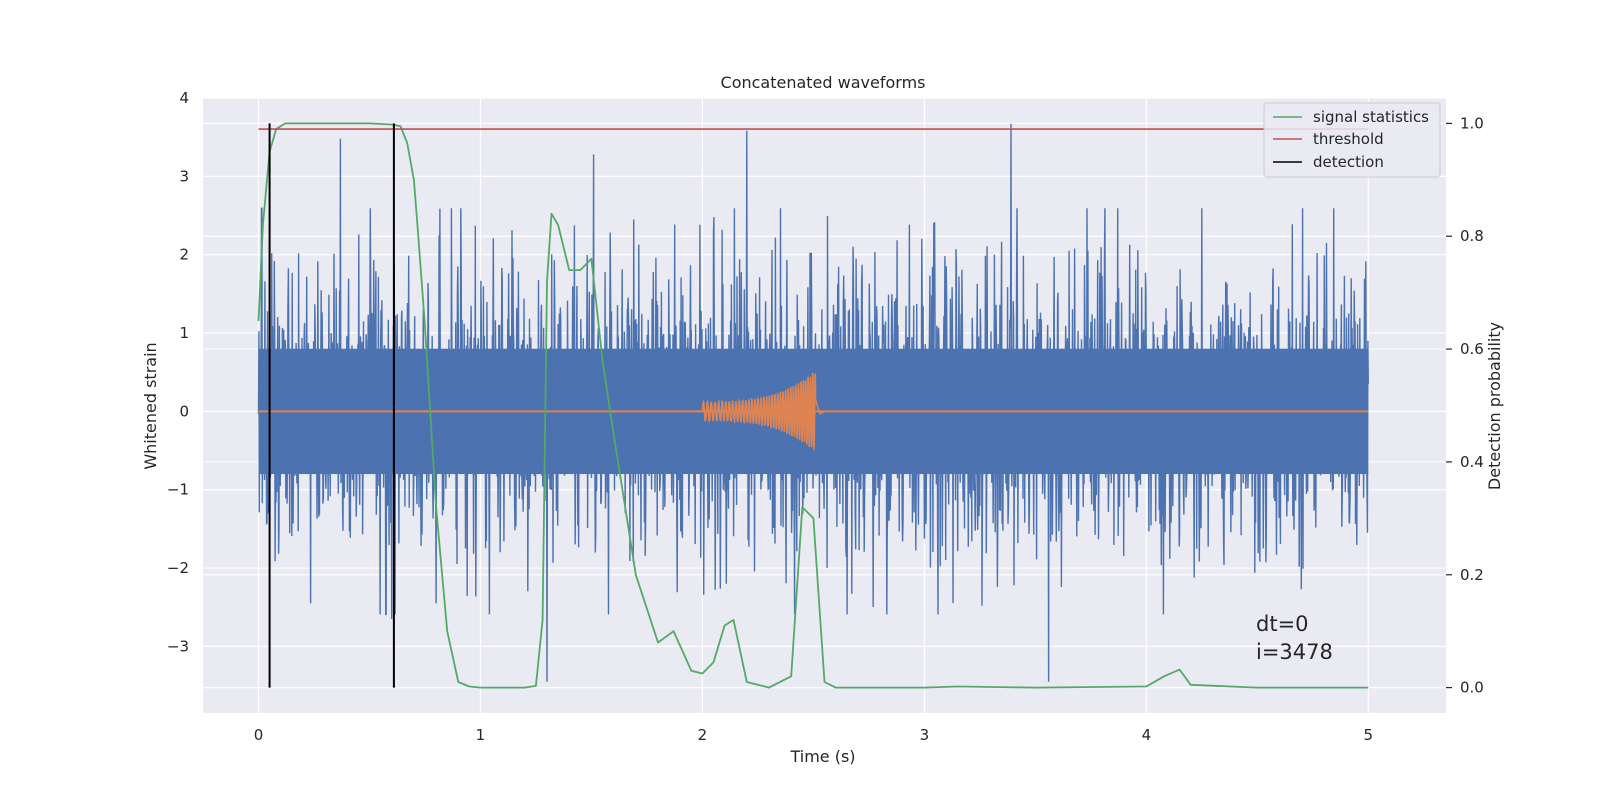 The image size is (1600, 804). I want to click on y-right-tick-label: 0.8, so click(1472, 236).